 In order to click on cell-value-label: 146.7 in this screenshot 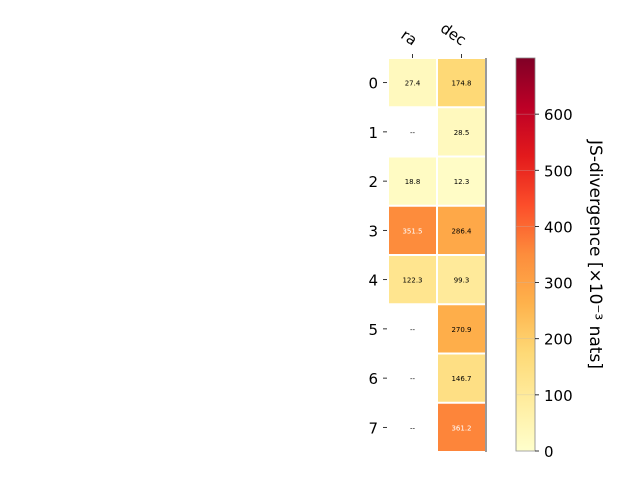, I will do `click(461, 379)`.